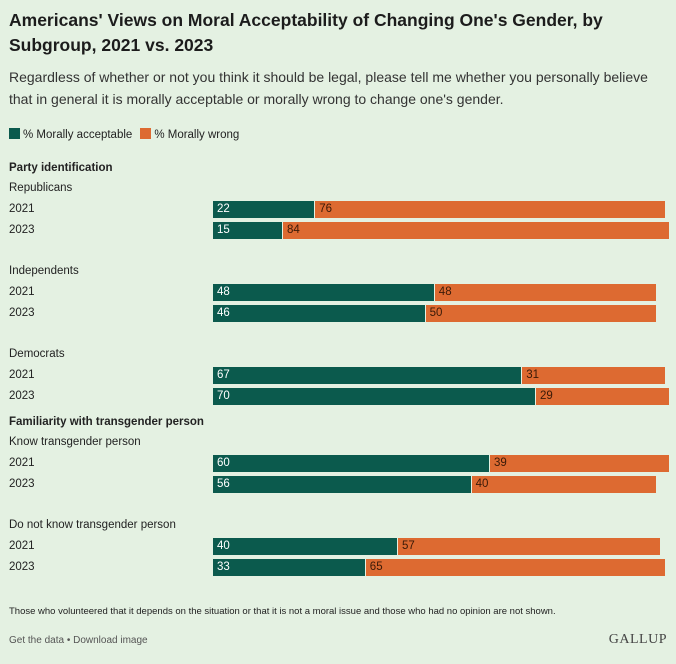 The image size is (676, 664). What do you see at coordinates (247, 230) in the screenshot?
I see `bar-acceptable: 15` at bounding box center [247, 230].